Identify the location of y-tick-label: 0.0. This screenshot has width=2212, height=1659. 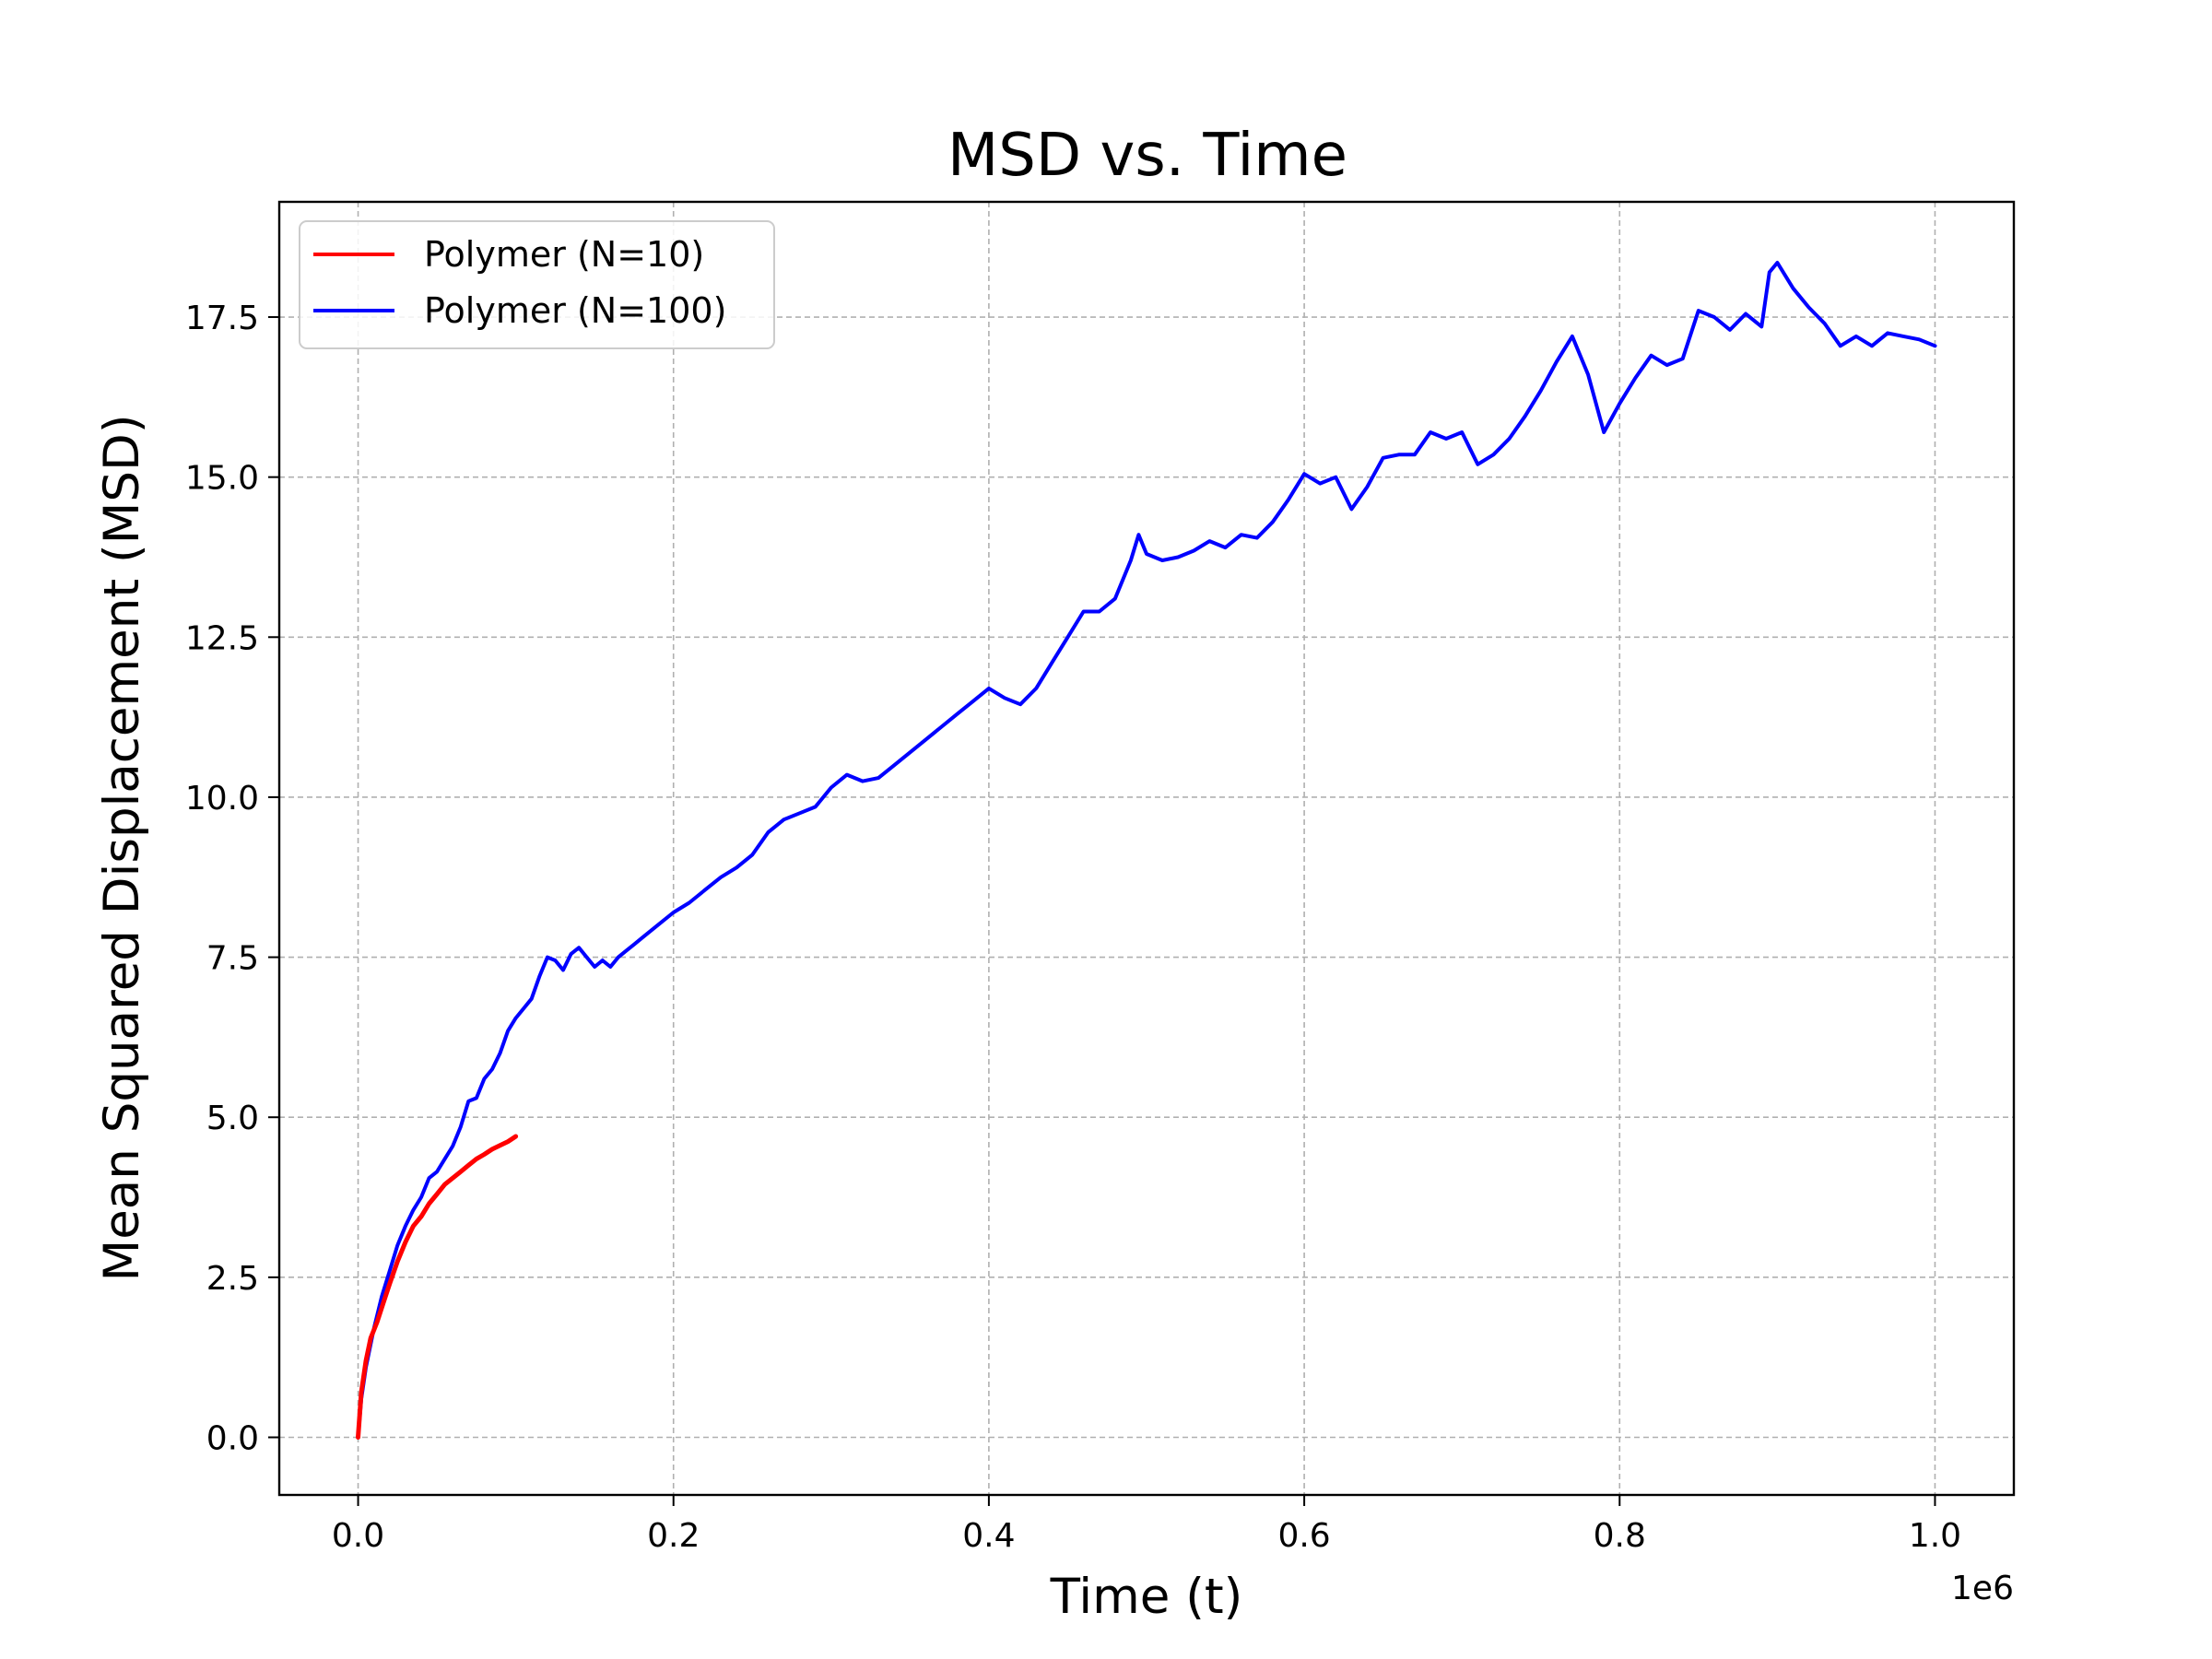
(232, 1438).